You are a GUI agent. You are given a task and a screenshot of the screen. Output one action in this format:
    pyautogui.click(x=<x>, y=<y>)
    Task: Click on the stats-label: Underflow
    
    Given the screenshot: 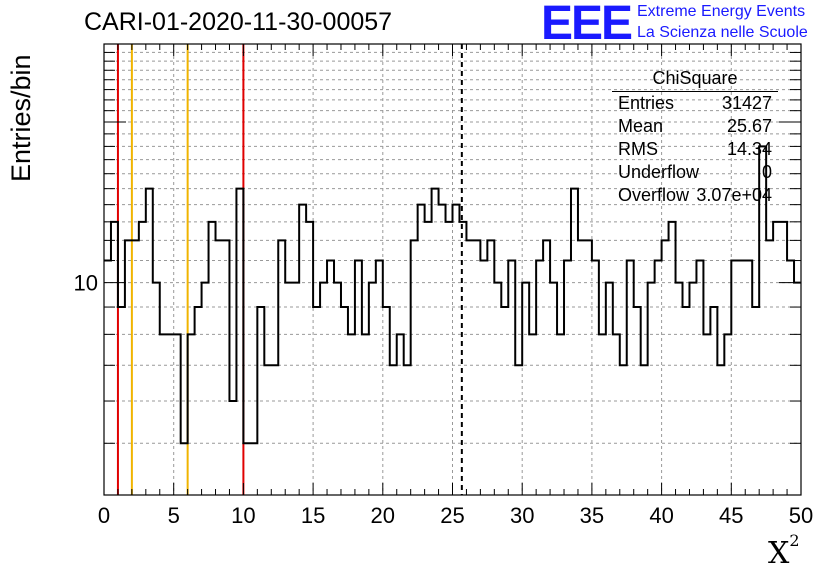 What is the action you would take?
    pyautogui.click(x=659, y=172)
    